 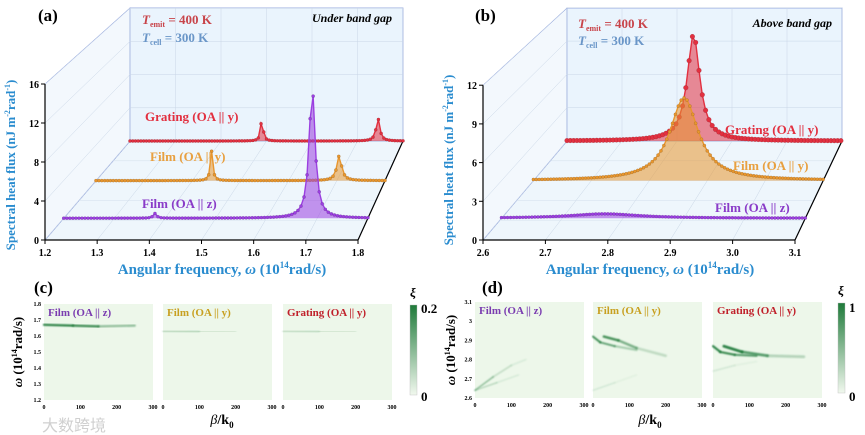 What do you see at coordinates (253, 253) in the screenshot?
I see `x-tick-label: 1.6` at bounding box center [253, 253].